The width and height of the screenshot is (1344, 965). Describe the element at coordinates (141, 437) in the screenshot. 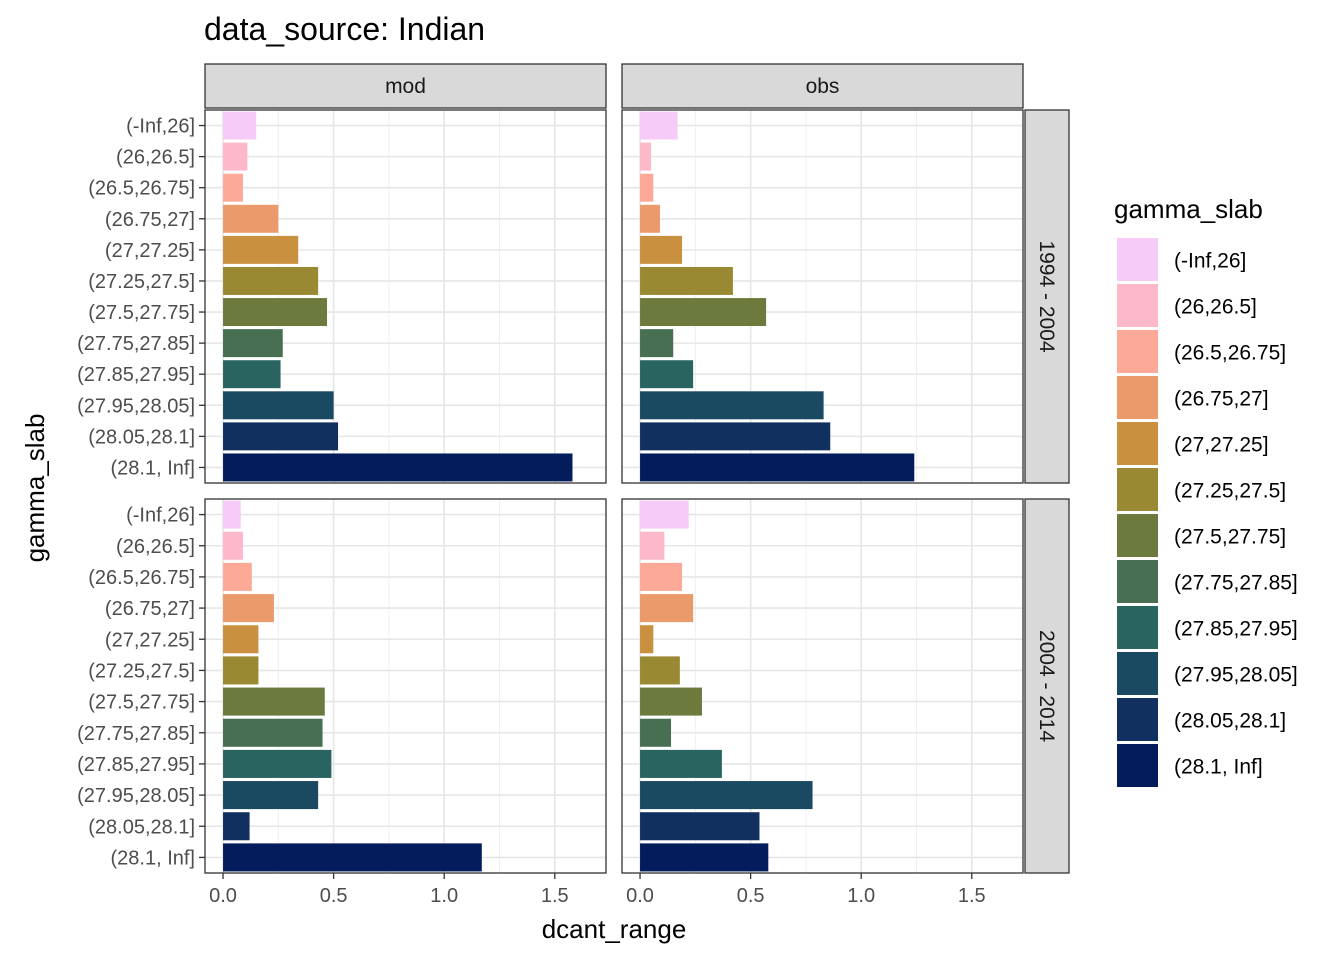

I see `y-tick-label: (28.05,28.1]` at that location.